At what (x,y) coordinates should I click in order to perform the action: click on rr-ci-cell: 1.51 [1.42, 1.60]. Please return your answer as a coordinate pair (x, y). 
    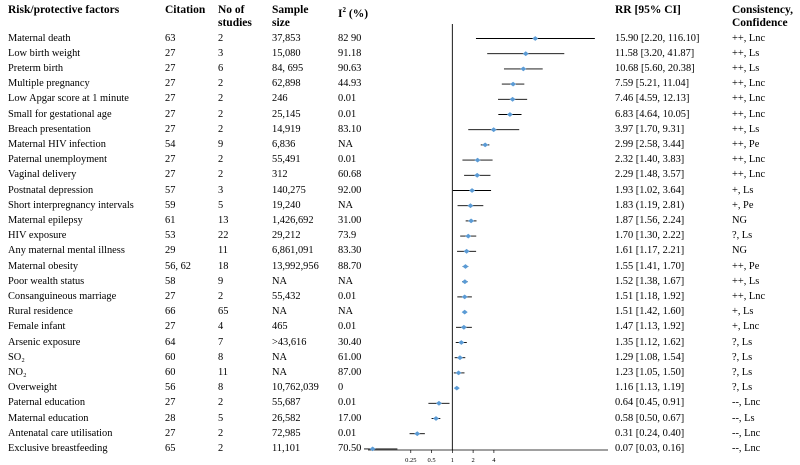
    Looking at the image, I should click on (650, 312).